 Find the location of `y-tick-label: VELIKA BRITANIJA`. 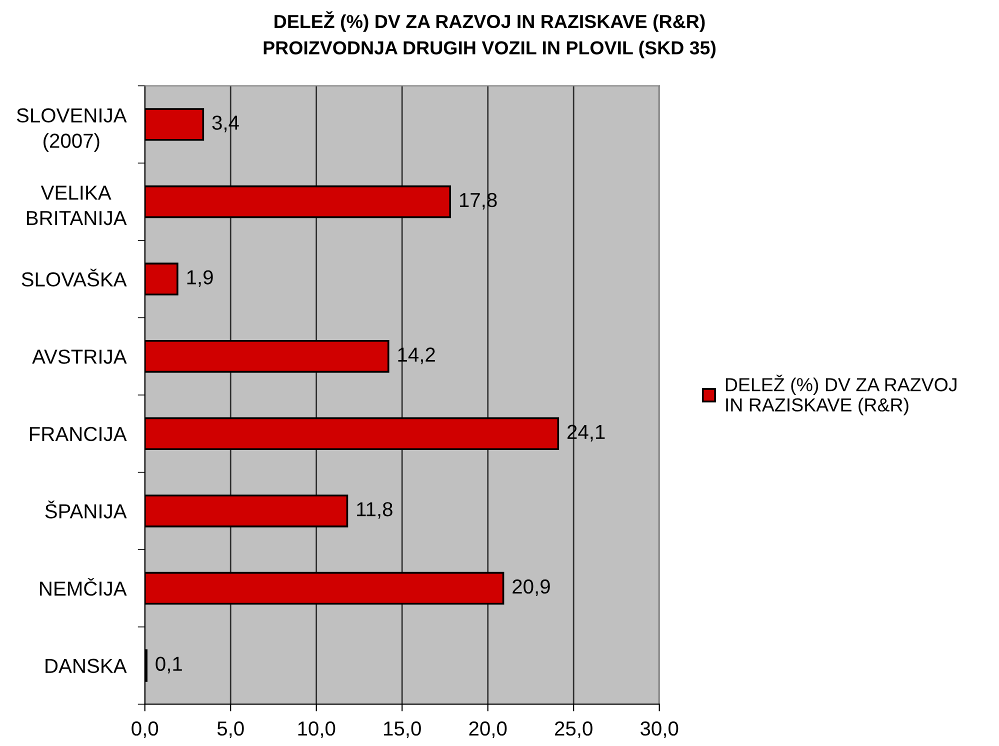

y-tick-label: VELIKA BRITANIJA is located at coordinates (76, 206).